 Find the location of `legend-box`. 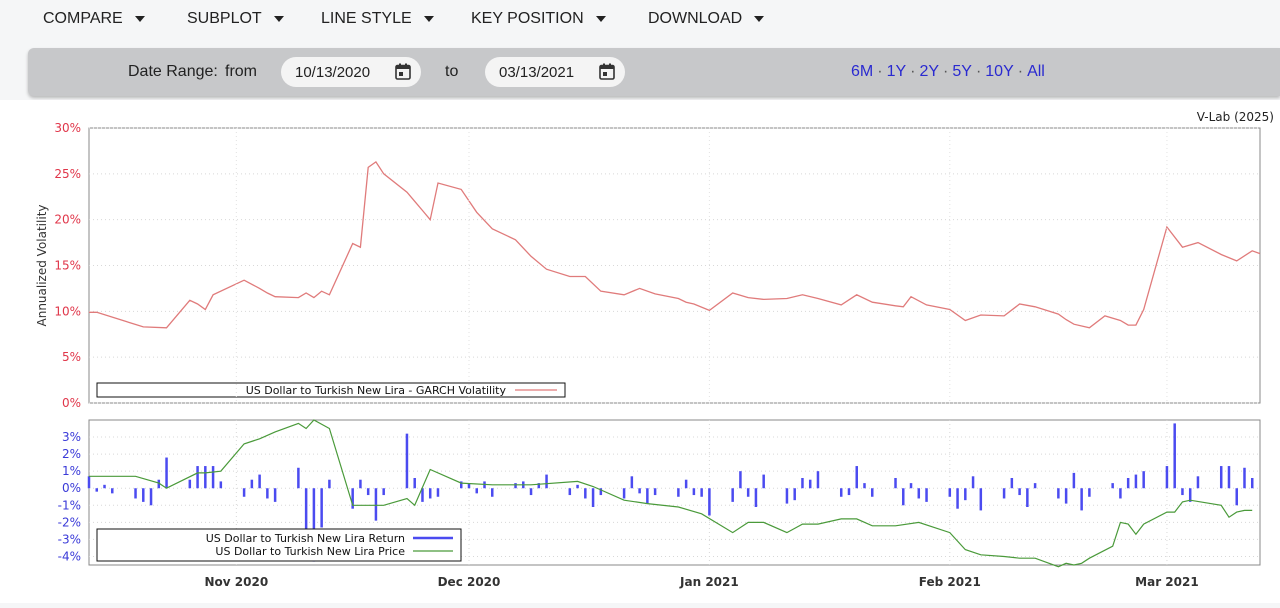

legend-box is located at coordinates (331, 390).